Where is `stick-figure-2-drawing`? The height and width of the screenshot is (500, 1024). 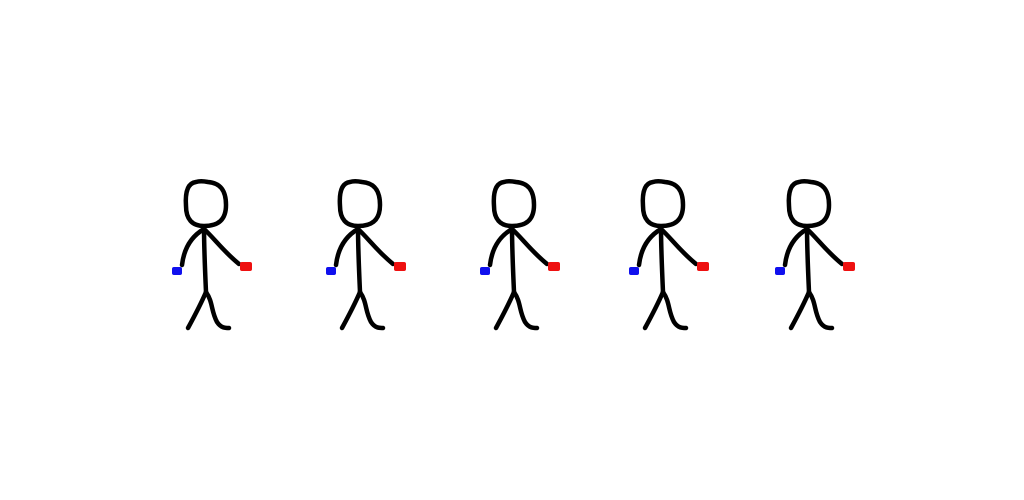
stick-figure-2-drawing is located at coordinates (366, 255).